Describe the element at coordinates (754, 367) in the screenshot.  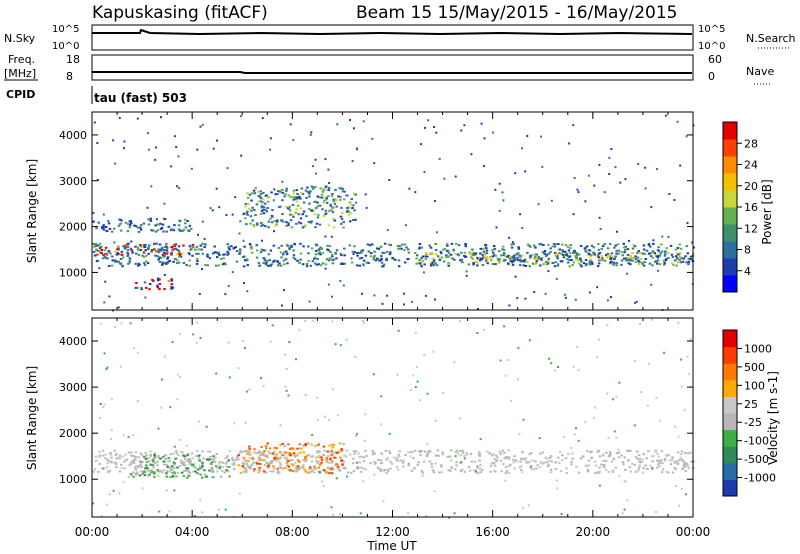
I see `colorbar-tick-label: 500` at that location.